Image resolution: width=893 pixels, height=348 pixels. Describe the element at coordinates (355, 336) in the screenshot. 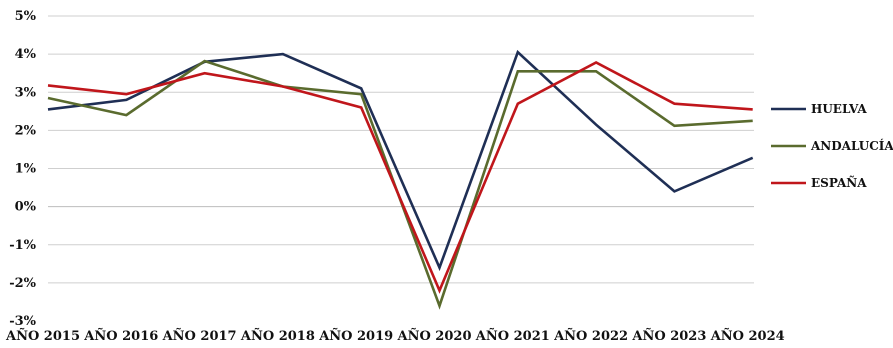

I see `x-tick-label: AÑO 2019` at that location.